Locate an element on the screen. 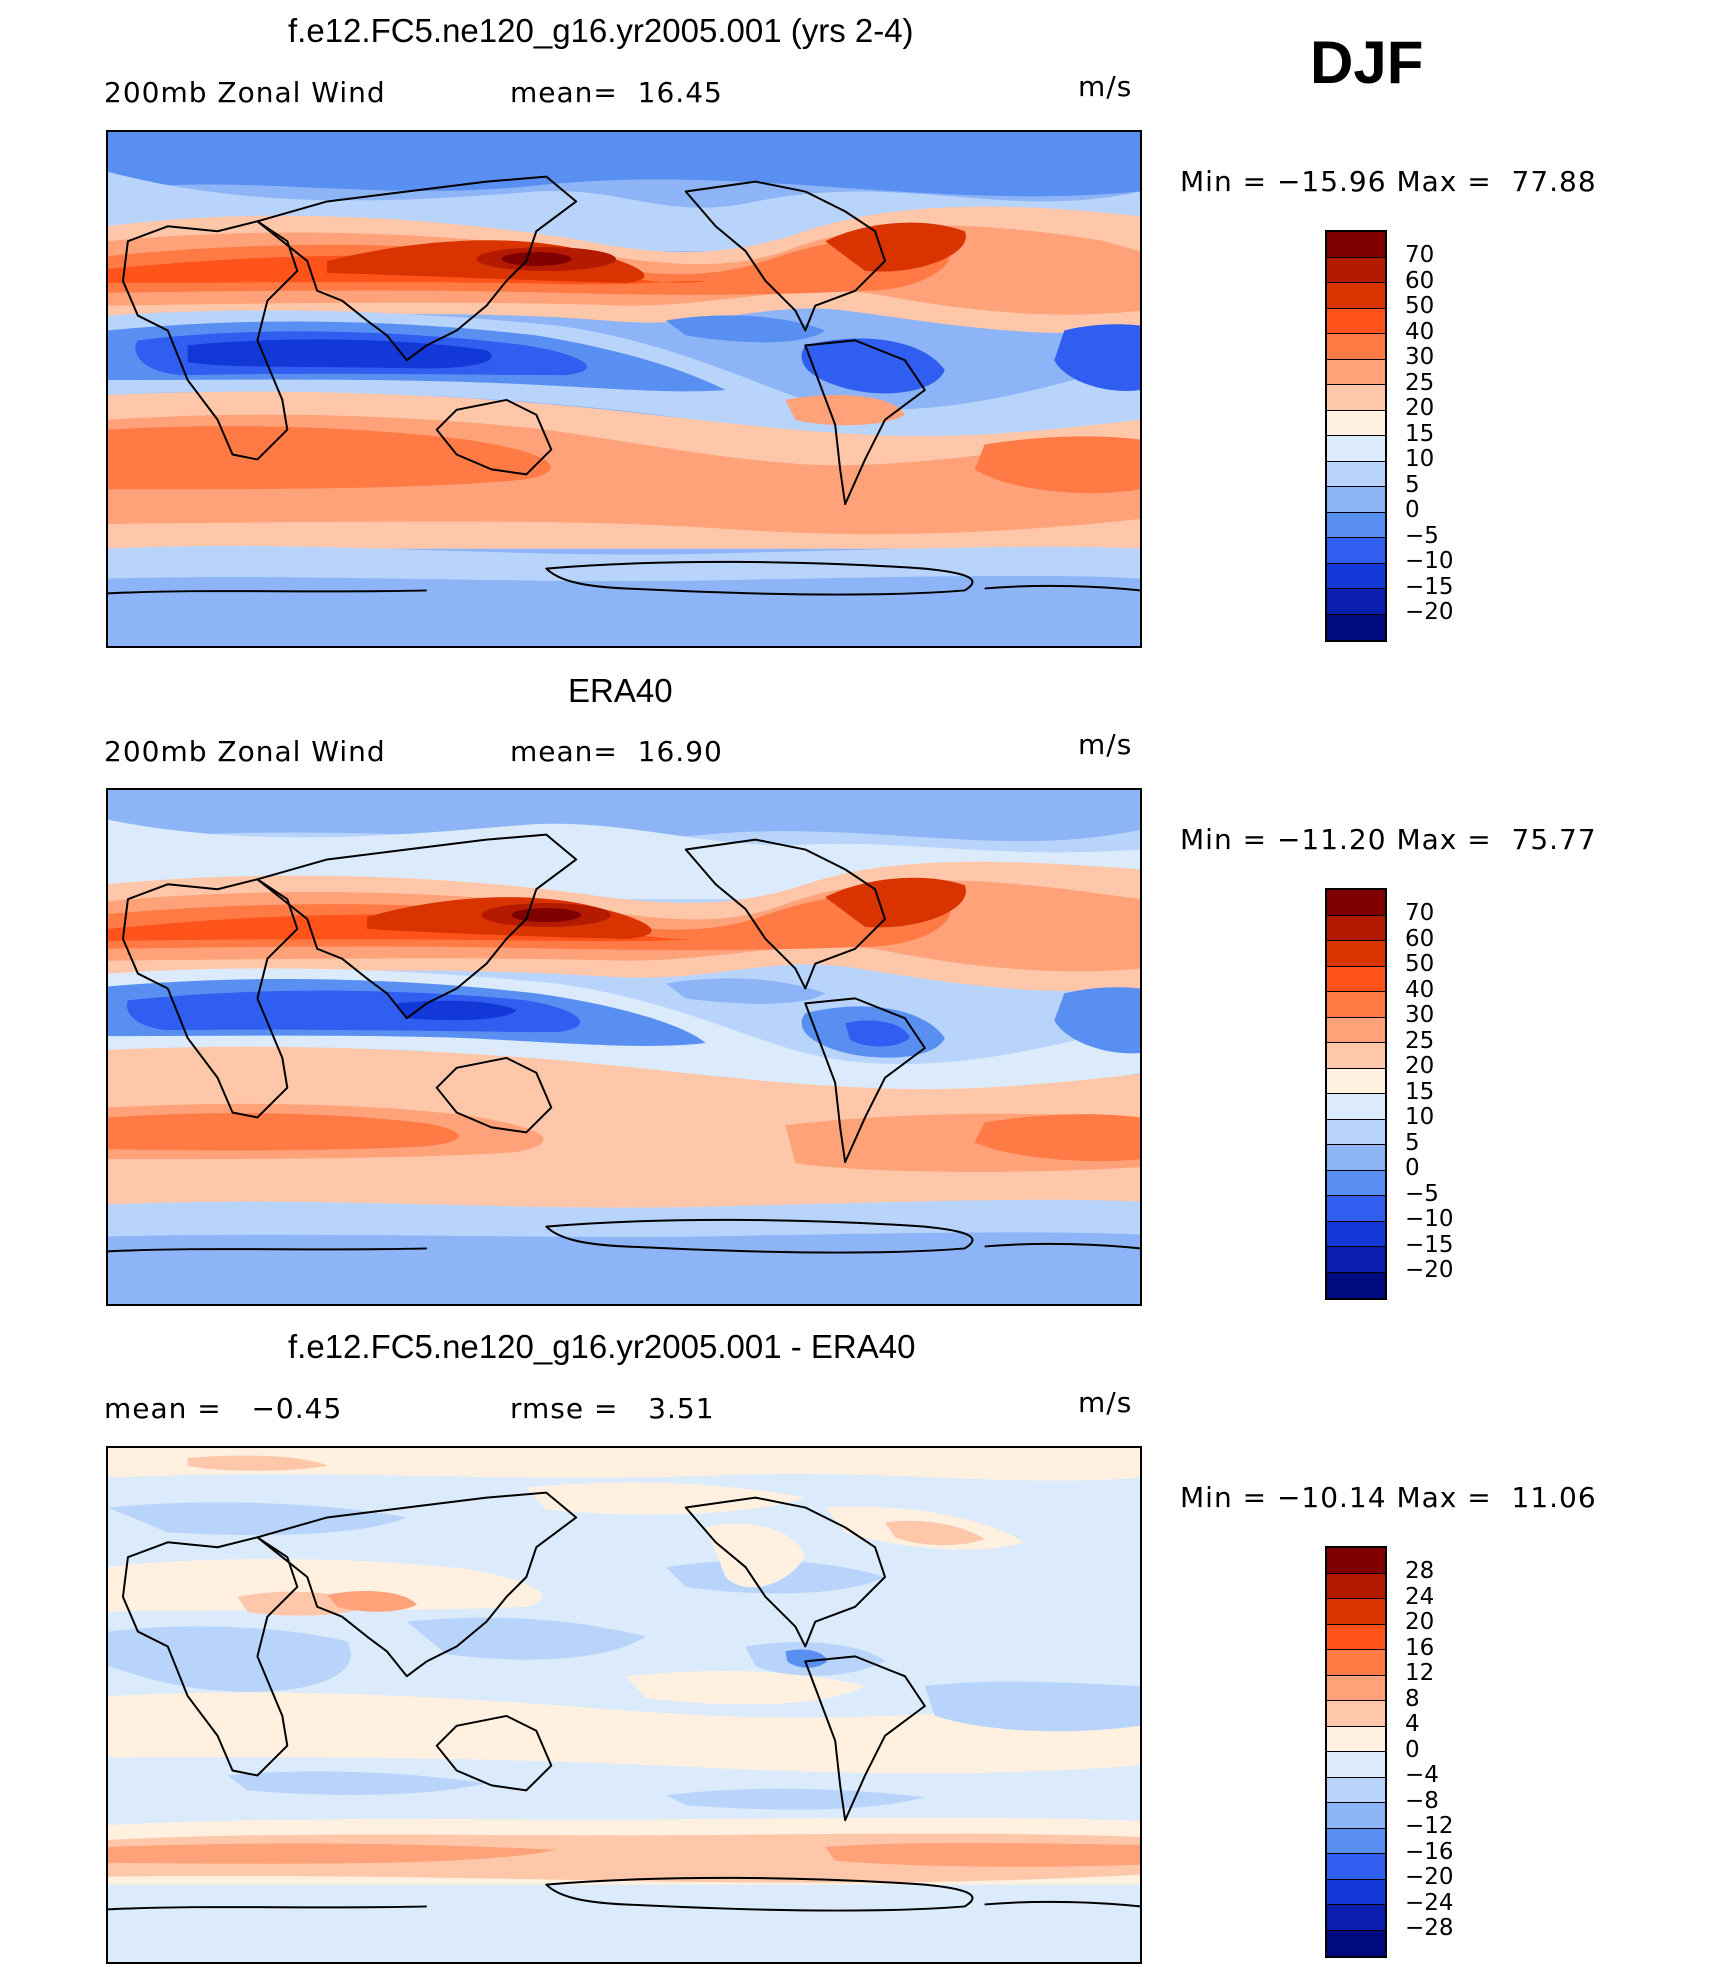 The image size is (1710, 1974). colorbar-tick-label: 4 is located at coordinates (1412, 1724).